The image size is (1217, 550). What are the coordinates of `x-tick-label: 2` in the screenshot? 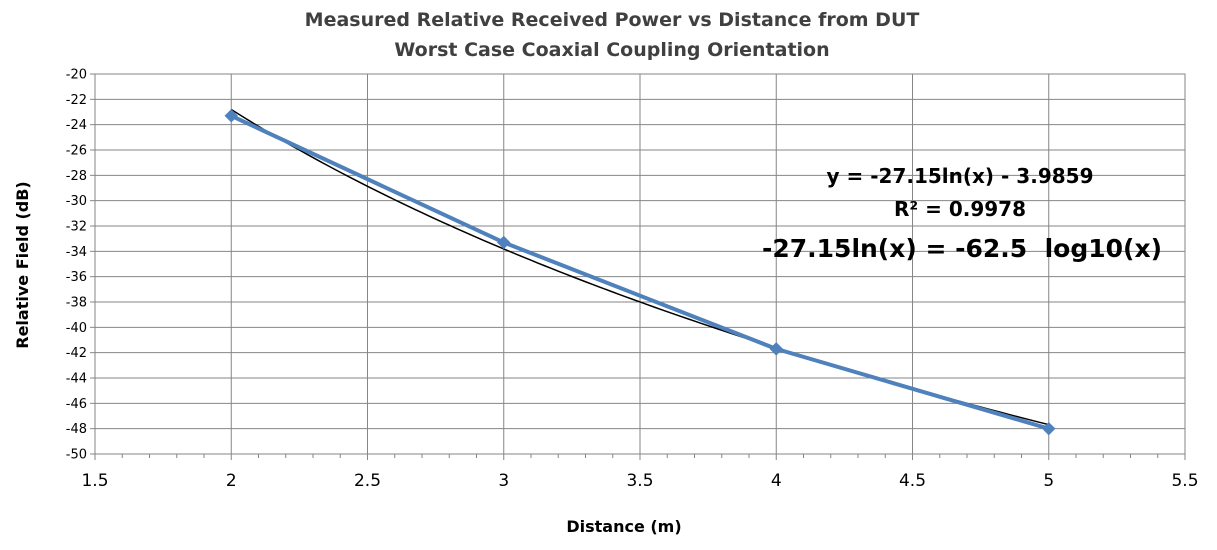 It's located at (231, 481).